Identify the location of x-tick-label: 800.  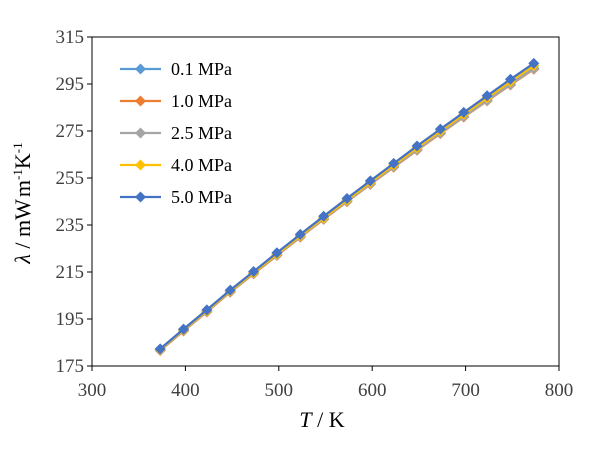
(559, 390).